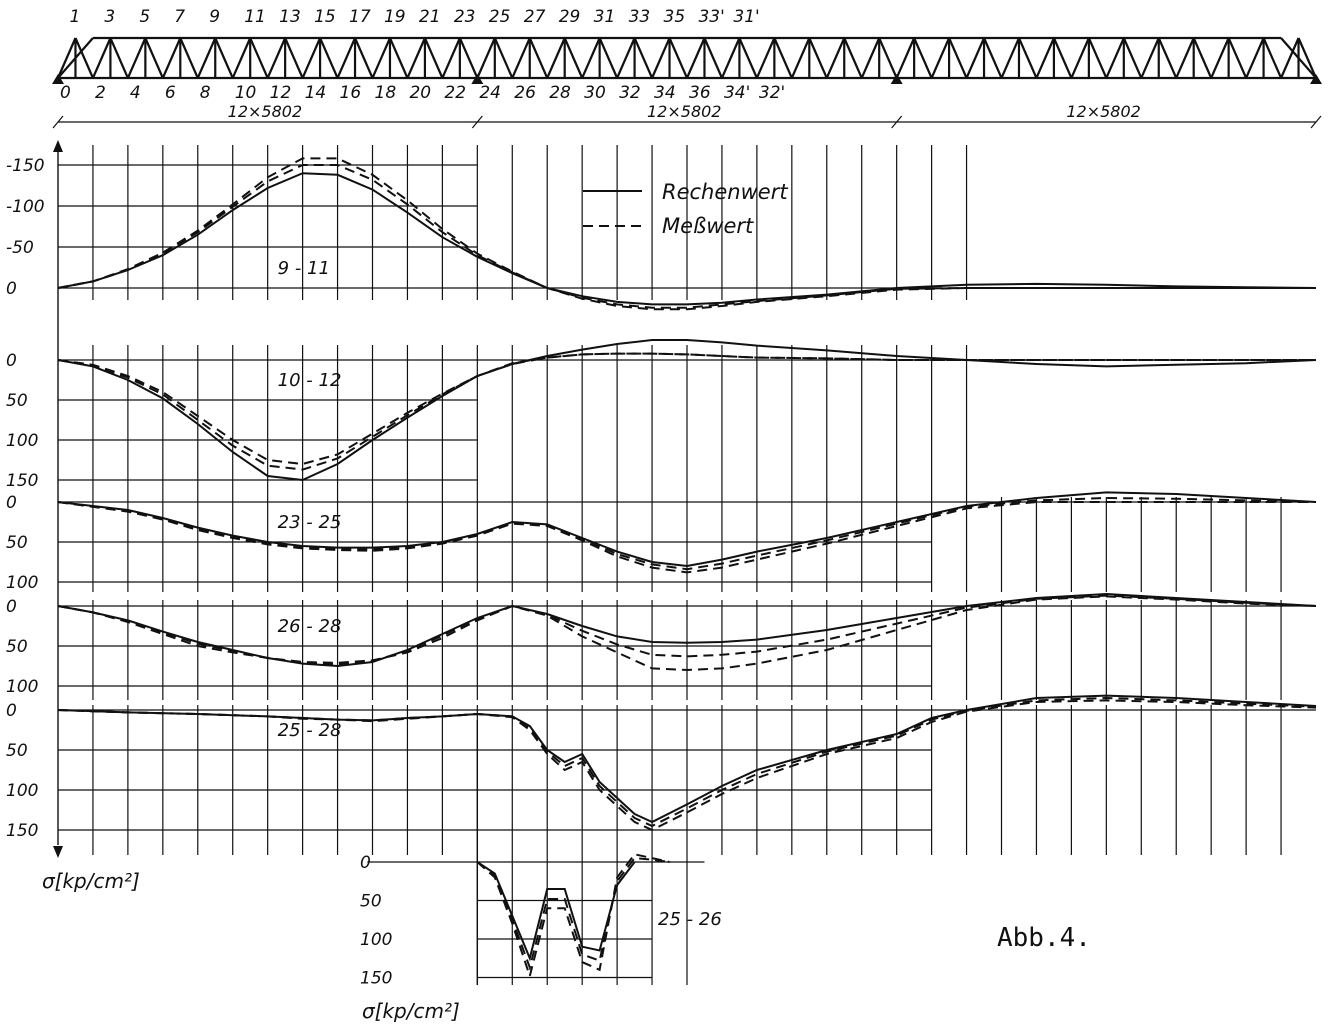 The image size is (1338, 1030). I want to click on series-meas, so click(686, 409).